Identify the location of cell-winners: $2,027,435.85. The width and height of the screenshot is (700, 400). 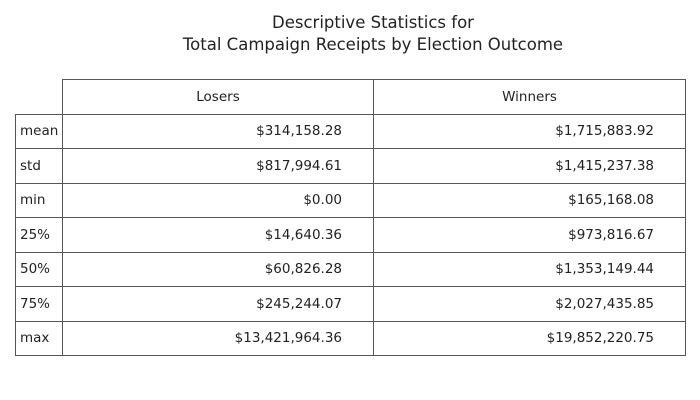
(529, 304).